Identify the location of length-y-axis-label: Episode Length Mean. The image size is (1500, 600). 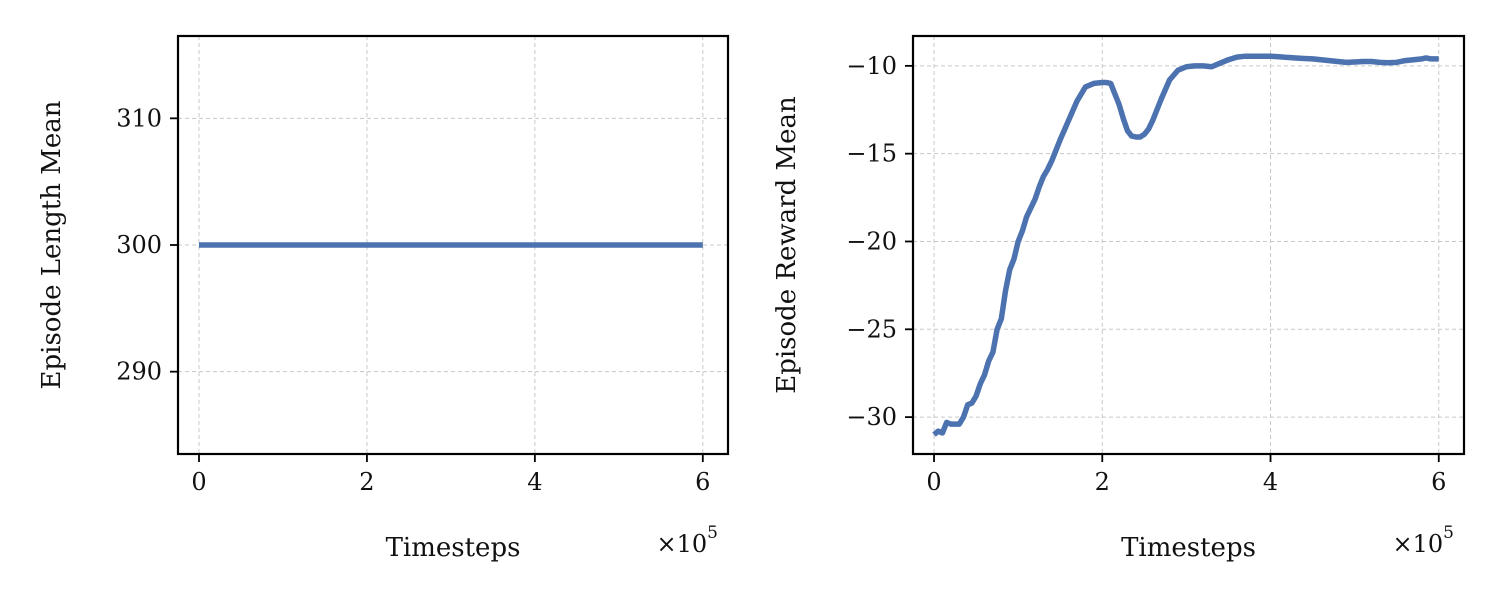
(52, 244).